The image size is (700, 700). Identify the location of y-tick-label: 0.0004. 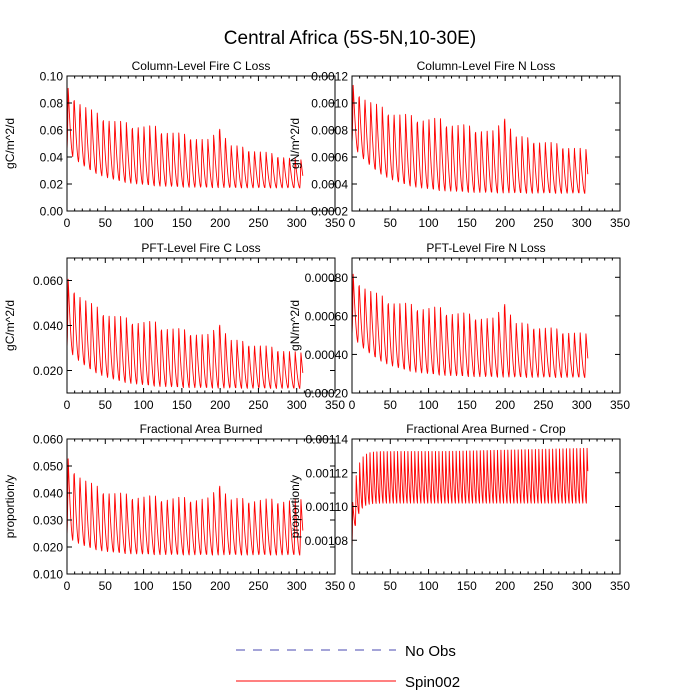
(329, 185).